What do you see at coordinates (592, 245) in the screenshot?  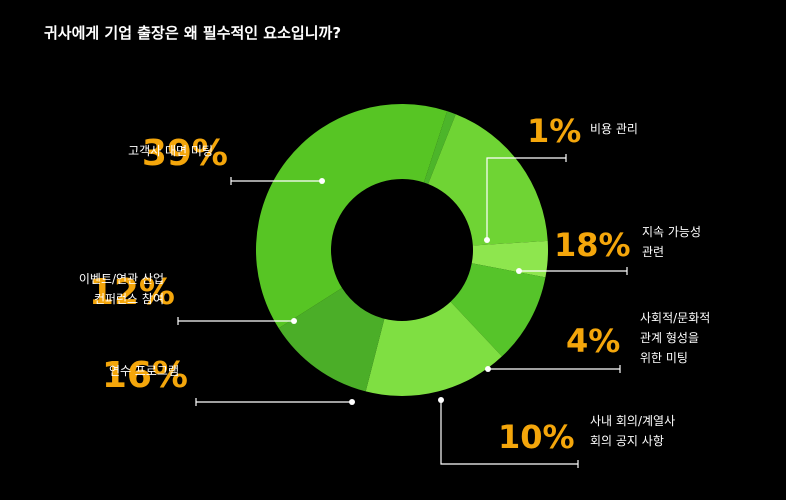 I see `slice-percent-label: 18%` at bounding box center [592, 245].